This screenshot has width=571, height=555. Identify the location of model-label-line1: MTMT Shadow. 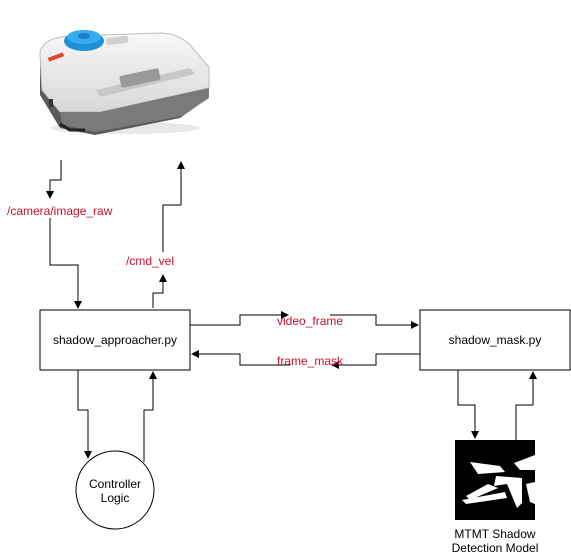
(494, 534).